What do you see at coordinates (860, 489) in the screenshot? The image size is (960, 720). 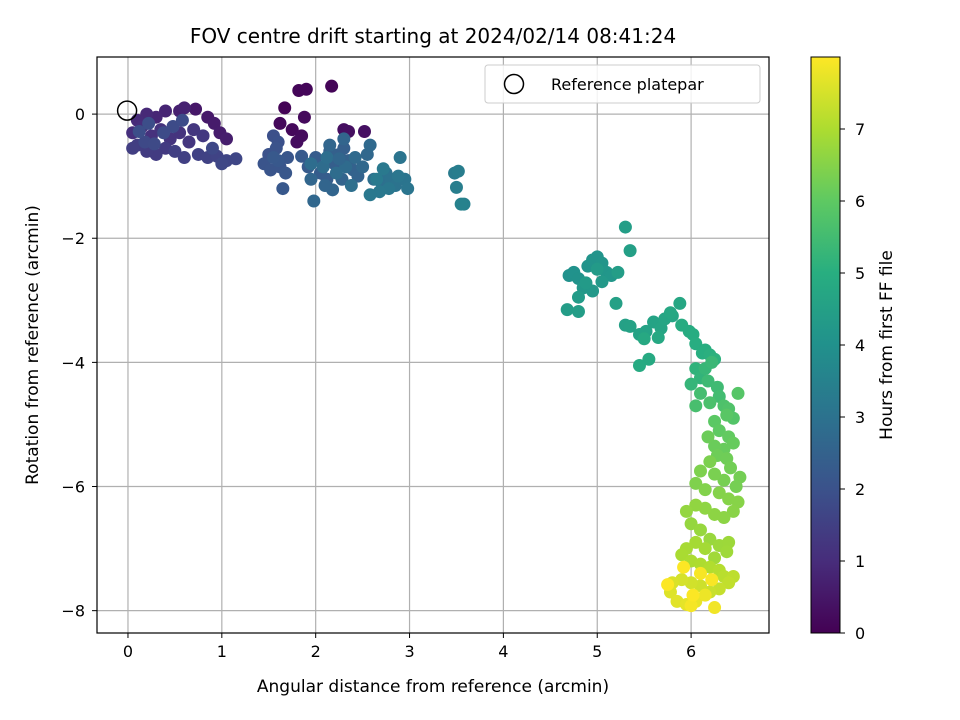 I see `colorbar-tick-label: 2` at bounding box center [860, 489].